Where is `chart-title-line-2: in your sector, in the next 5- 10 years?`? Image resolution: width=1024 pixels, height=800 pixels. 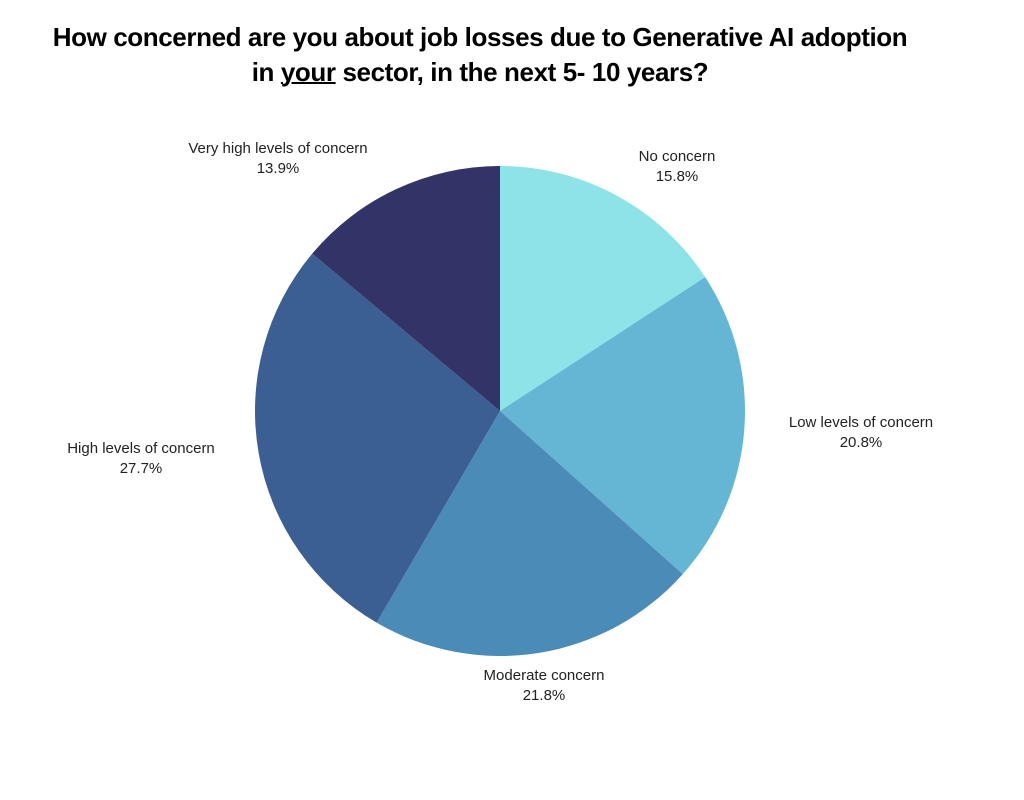 chart-title-line-2: in your sector, in the next 5- 10 years? is located at coordinates (480, 72).